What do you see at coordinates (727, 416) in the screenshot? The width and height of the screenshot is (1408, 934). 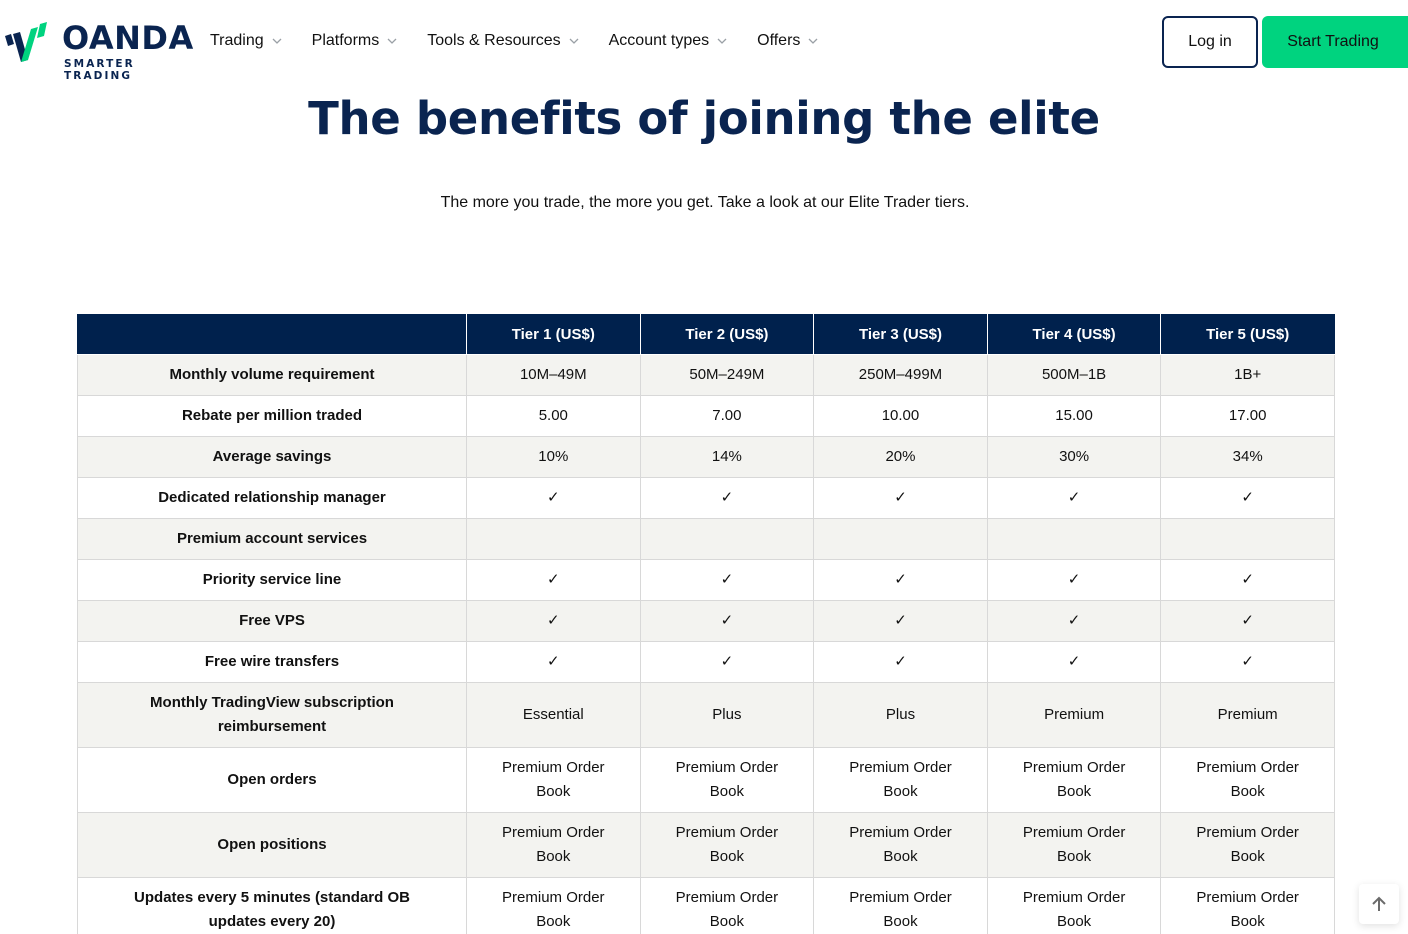 I see `value-cell: 7.00` at bounding box center [727, 416].